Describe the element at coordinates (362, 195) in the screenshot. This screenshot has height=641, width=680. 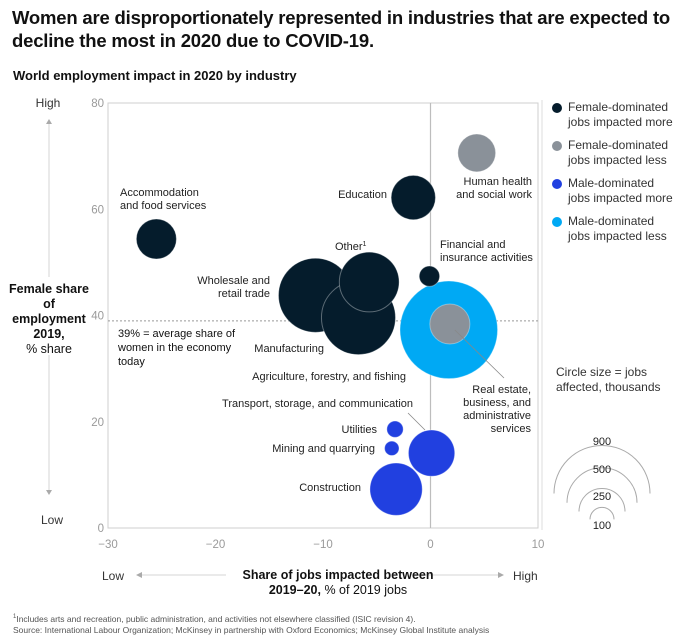
I see `bubble-label: Education` at that location.